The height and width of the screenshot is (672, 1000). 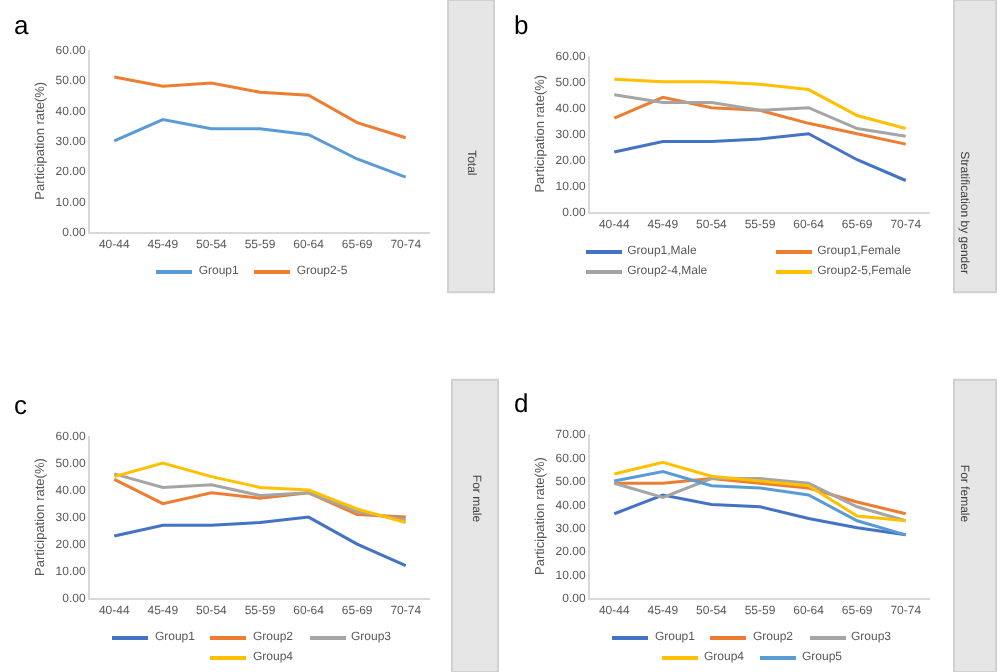 What do you see at coordinates (521, 403) in the screenshot?
I see `chart-title: d` at bounding box center [521, 403].